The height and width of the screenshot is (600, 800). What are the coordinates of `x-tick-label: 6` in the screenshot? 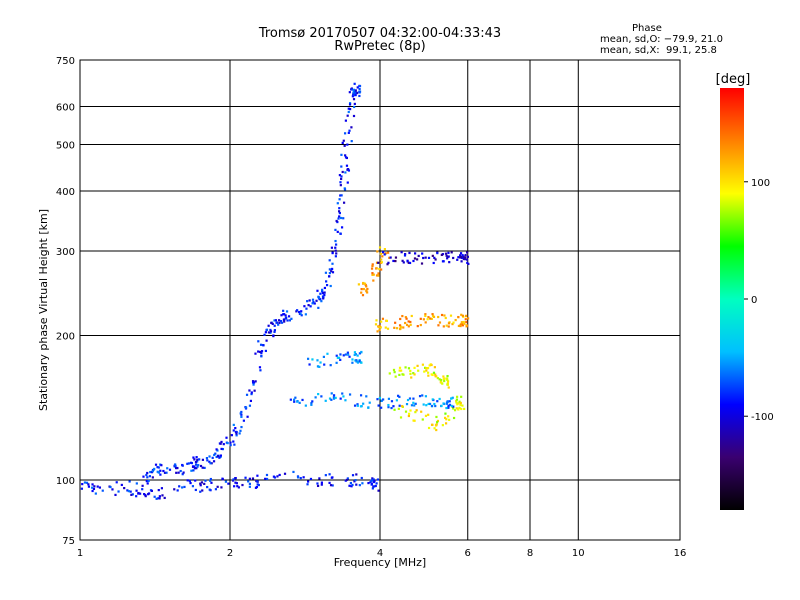 It's located at (468, 553).